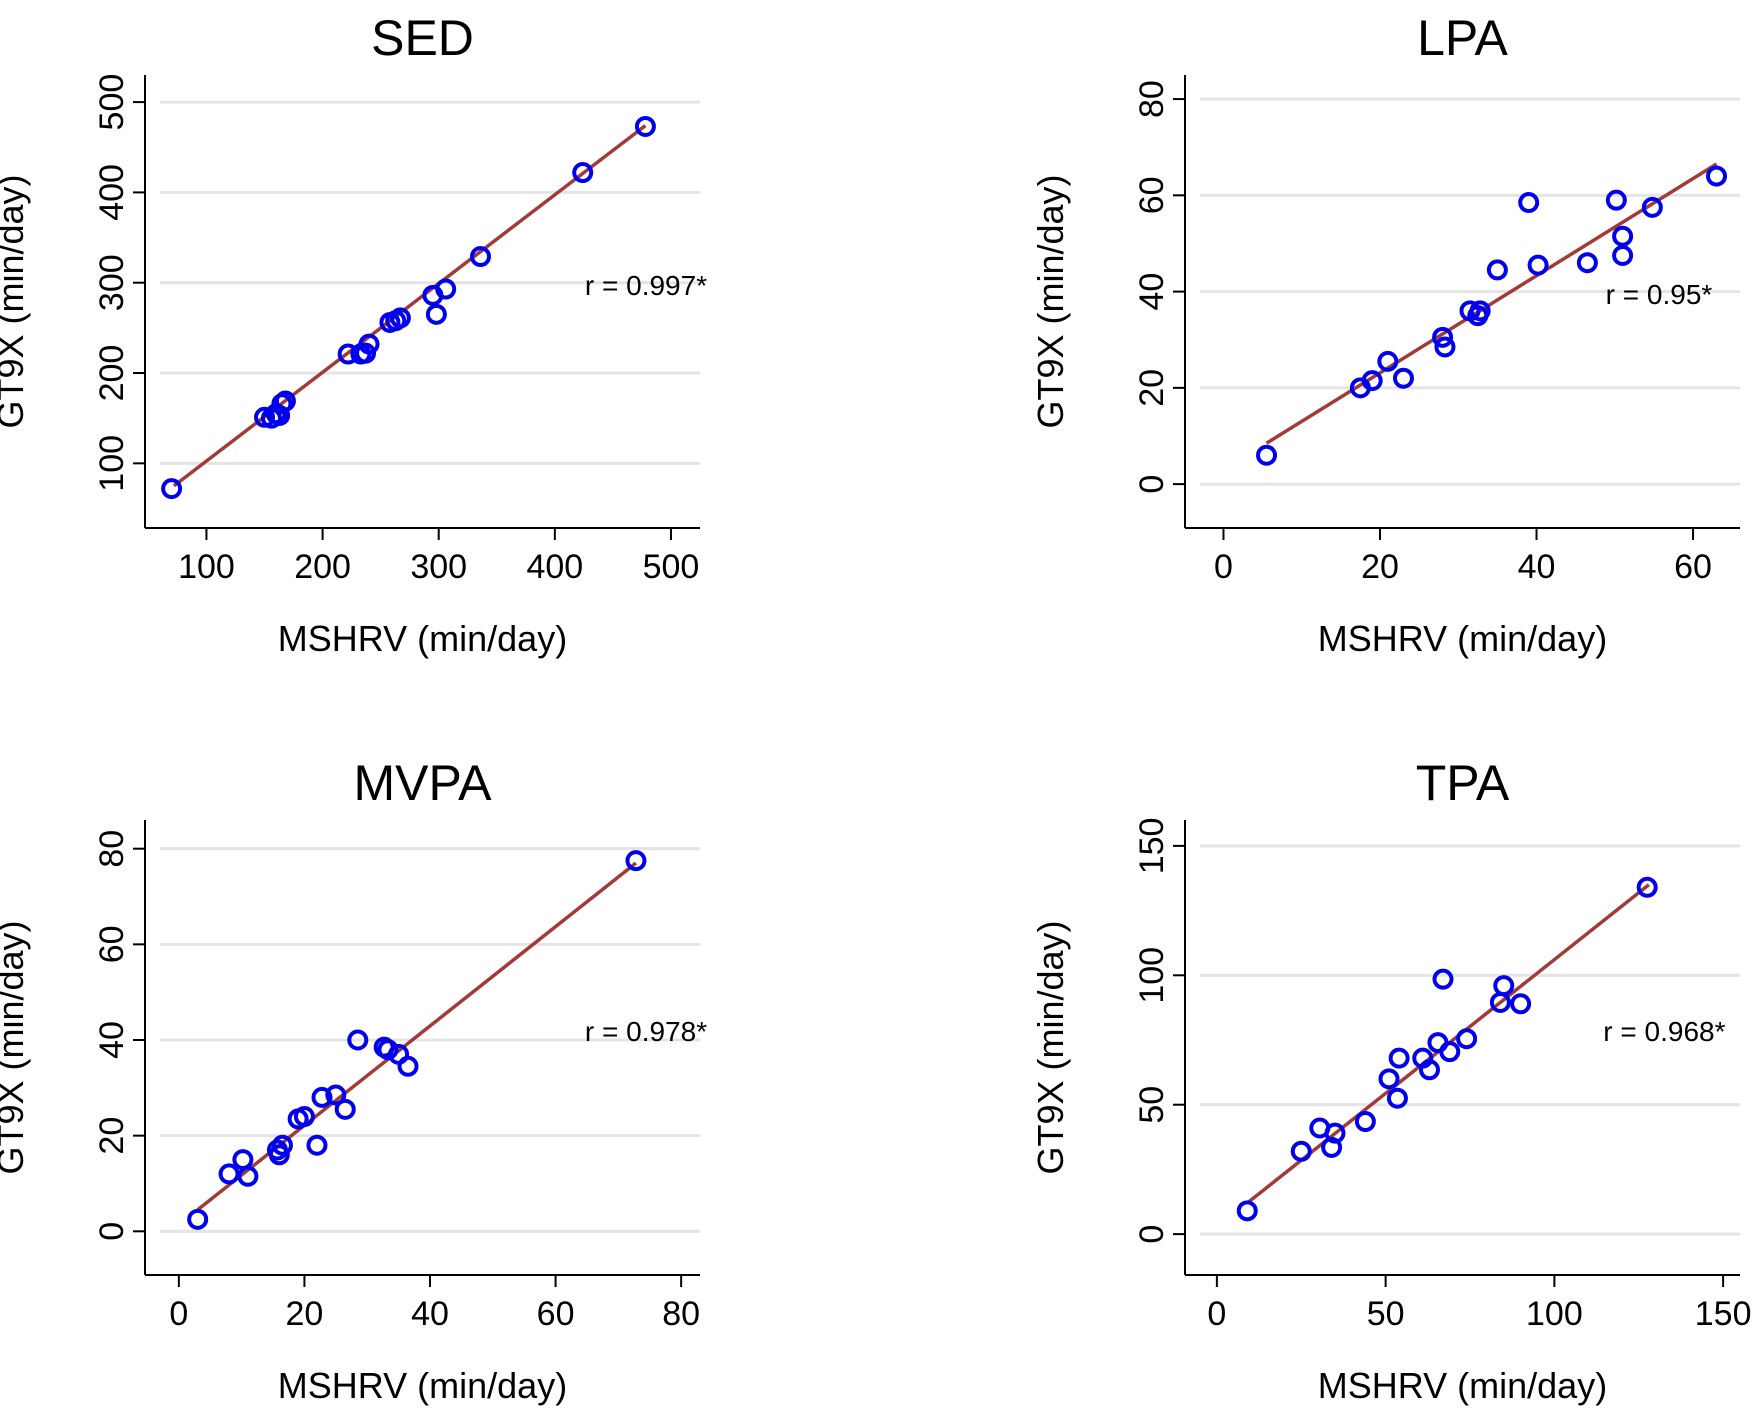 Image resolution: width=1754 pixels, height=1421 pixels. What do you see at coordinates (671, 567) in the screenshot?
I see `x-tick-label: 500` at bounding box center [671, 567].